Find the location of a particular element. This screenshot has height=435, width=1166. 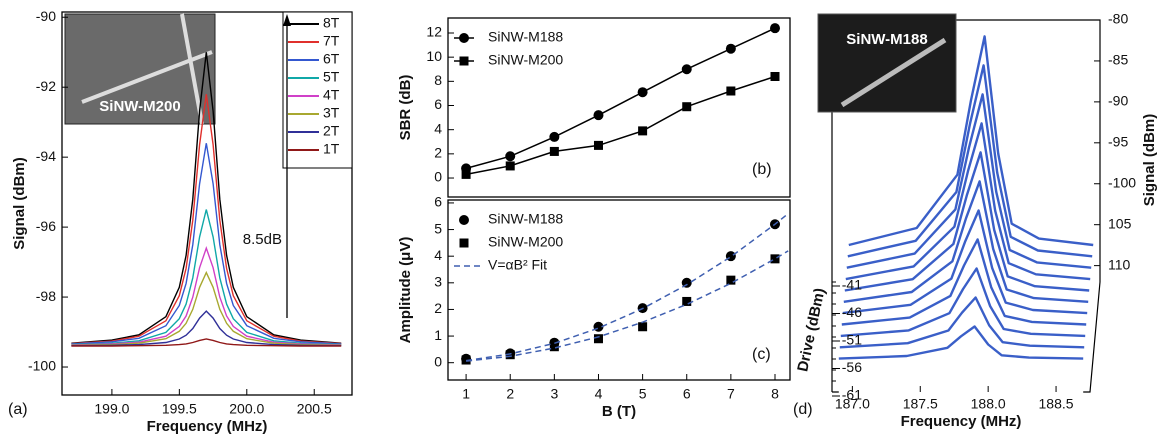

y-tick-label: 4 is located at coordinates (438, 128).